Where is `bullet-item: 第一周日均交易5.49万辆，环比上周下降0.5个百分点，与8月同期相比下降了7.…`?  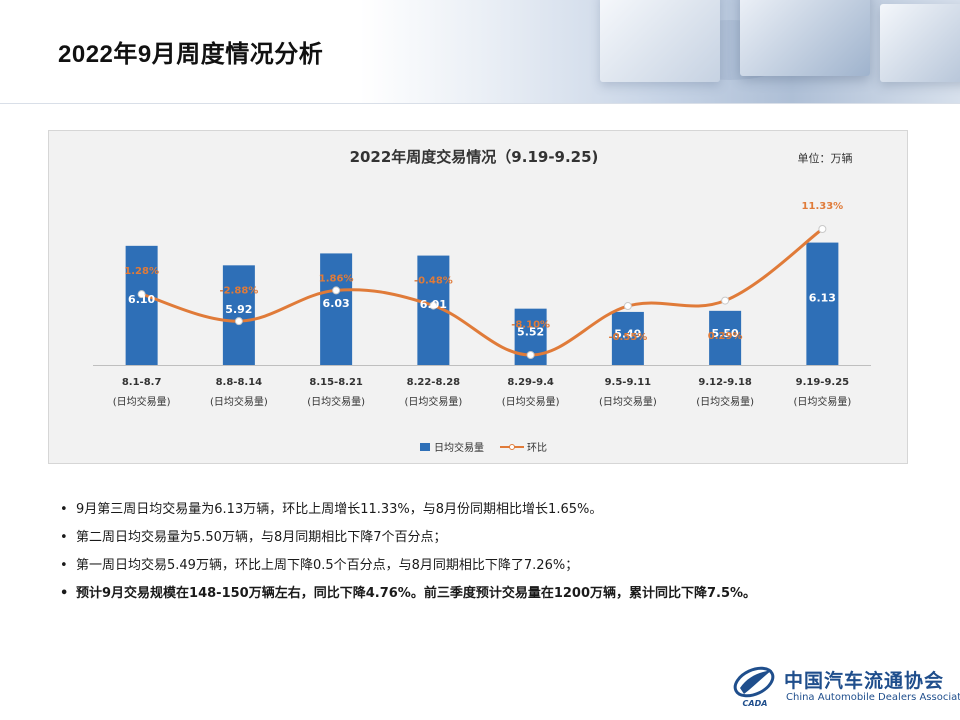
bullet-item: 第一周日均交易5.49万辆，环比上周下降0.5个百分点，与8月同期相比下降了7.… is located at coordinates (493, 566).